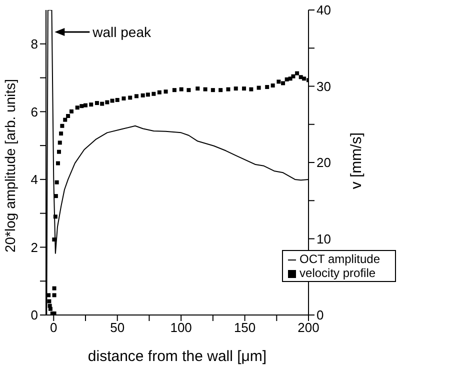 This screenshot has height=367, width=474. Describe the element at coordinates (34, 180) in the screenshot. I see `y-tick-label: 4` at that location.